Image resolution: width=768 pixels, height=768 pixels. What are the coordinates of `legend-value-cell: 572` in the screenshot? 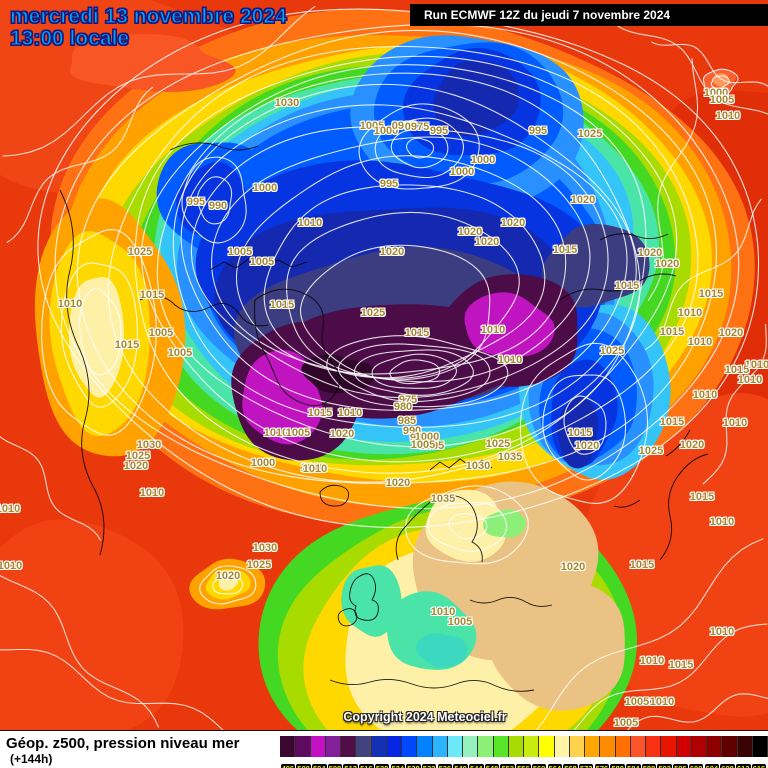 It's located at (586, 763).